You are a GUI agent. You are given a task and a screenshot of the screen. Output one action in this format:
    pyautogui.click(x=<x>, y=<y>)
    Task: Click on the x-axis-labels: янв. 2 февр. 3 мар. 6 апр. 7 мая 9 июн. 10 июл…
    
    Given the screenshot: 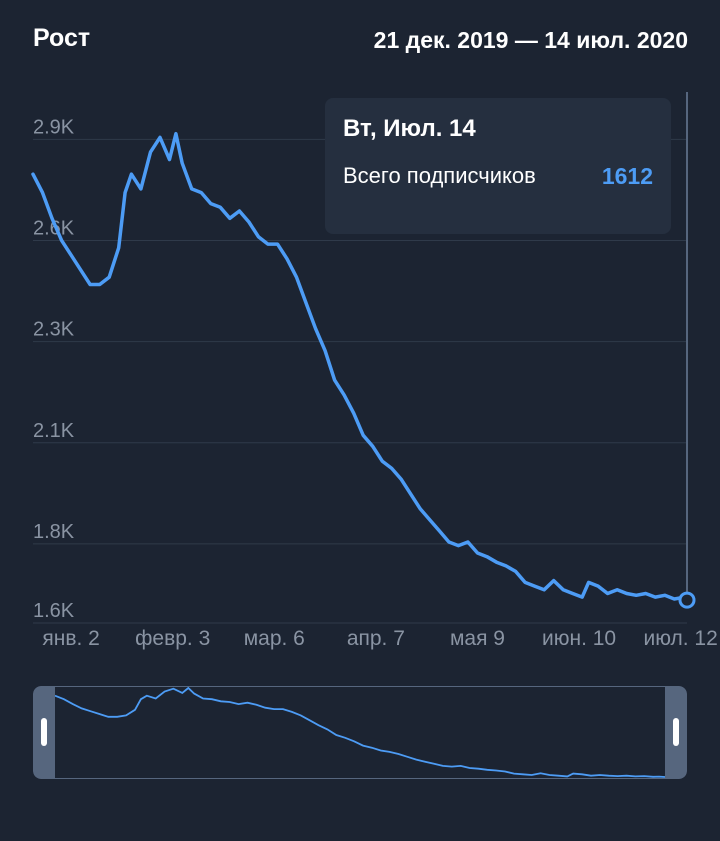 What is the action you would take?
    pyautogui.click(x=379, y=638)
    